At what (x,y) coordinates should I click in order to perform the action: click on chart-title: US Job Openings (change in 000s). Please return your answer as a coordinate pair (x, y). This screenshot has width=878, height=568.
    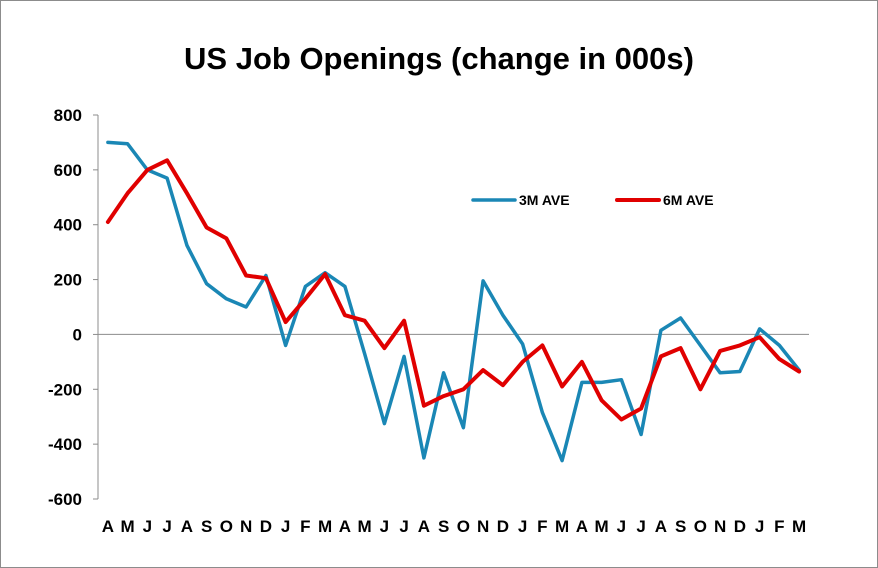
    Looking at the image, I should click on (439, 58).